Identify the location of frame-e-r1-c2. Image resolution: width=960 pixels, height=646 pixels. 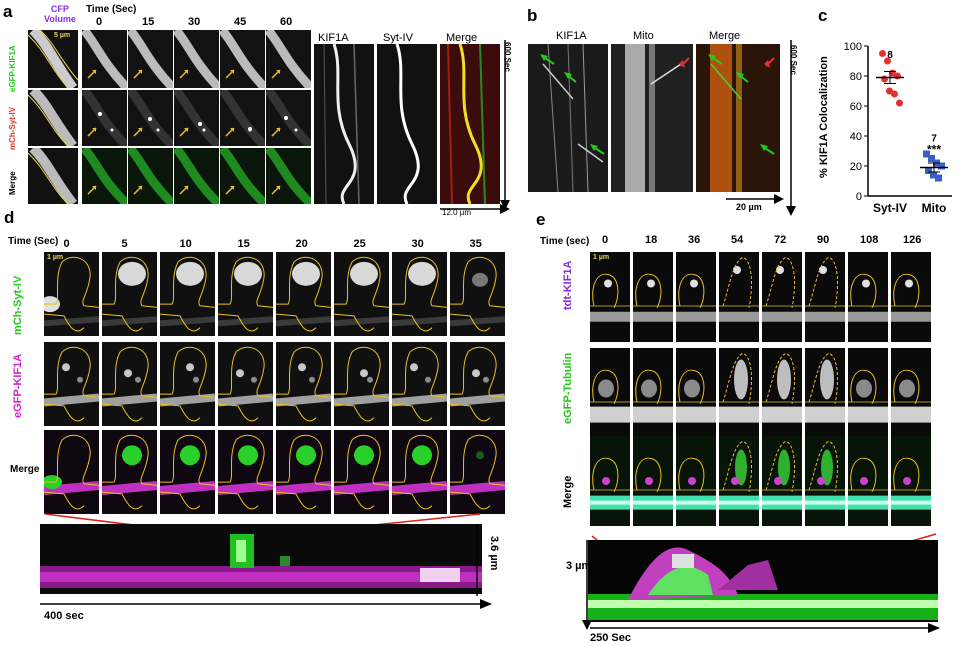
(696, 393).